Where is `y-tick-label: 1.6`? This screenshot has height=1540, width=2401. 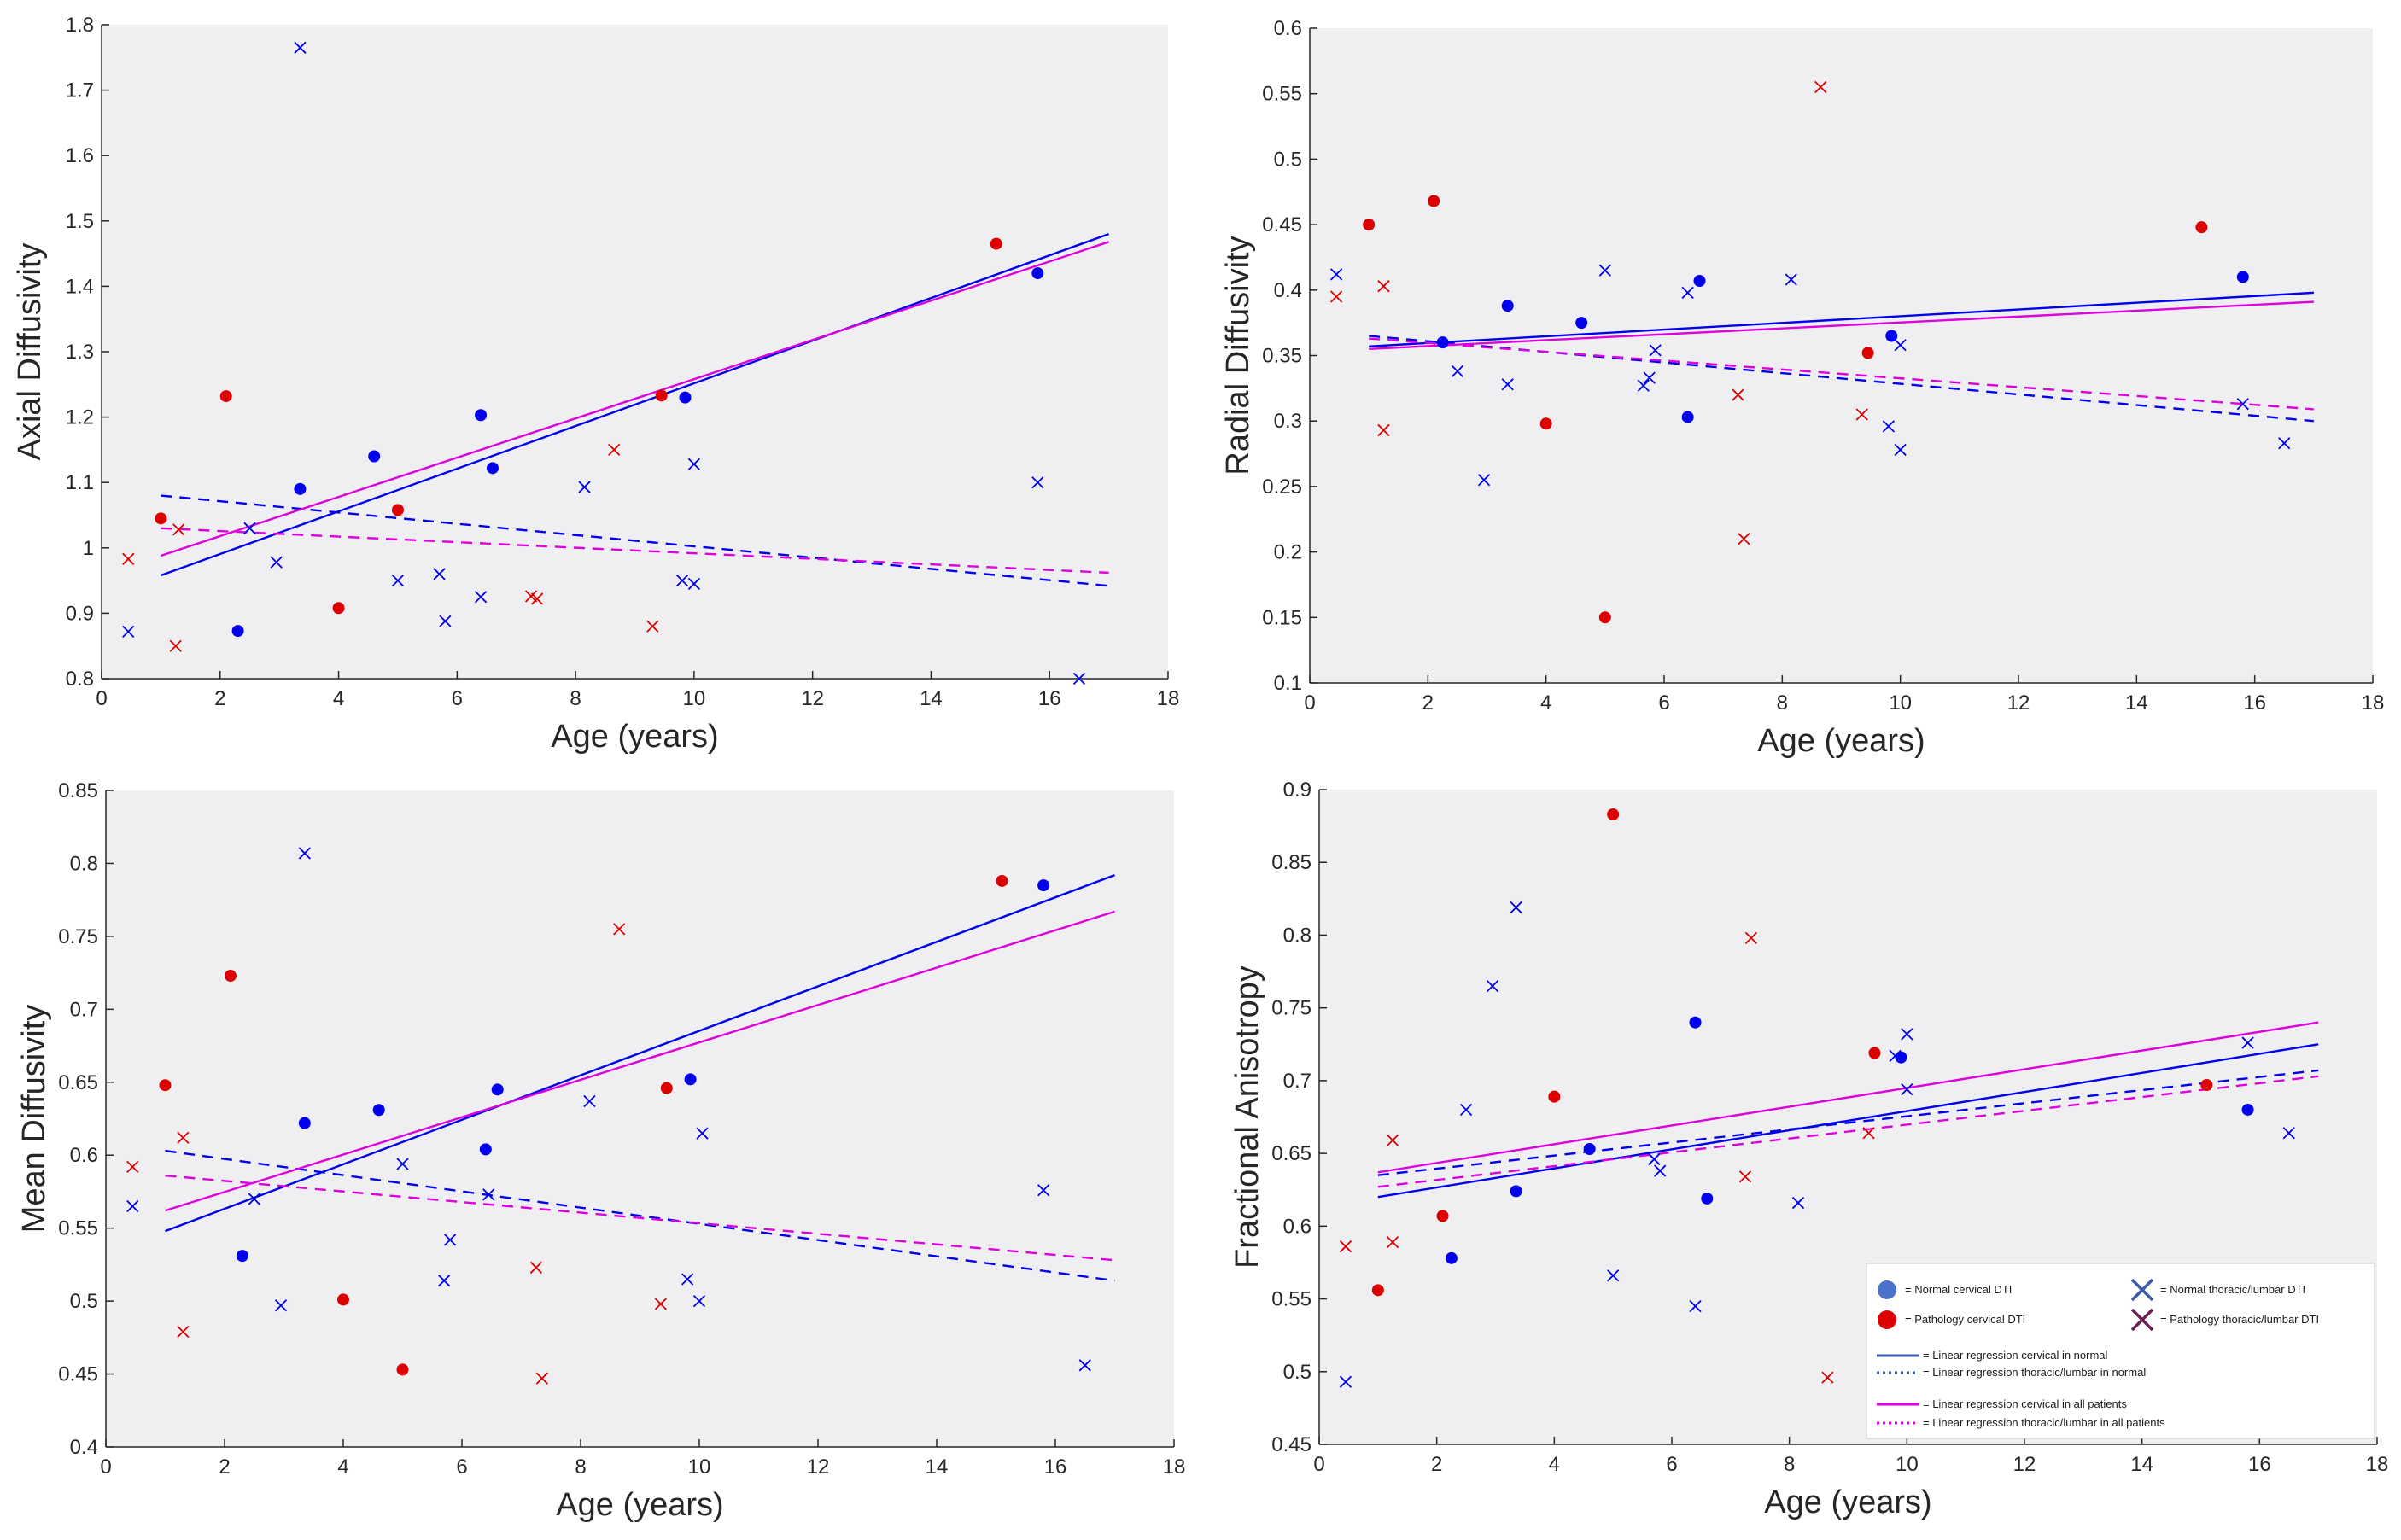
y-tick-label: 1.6 is located at coordinates (80, 155).